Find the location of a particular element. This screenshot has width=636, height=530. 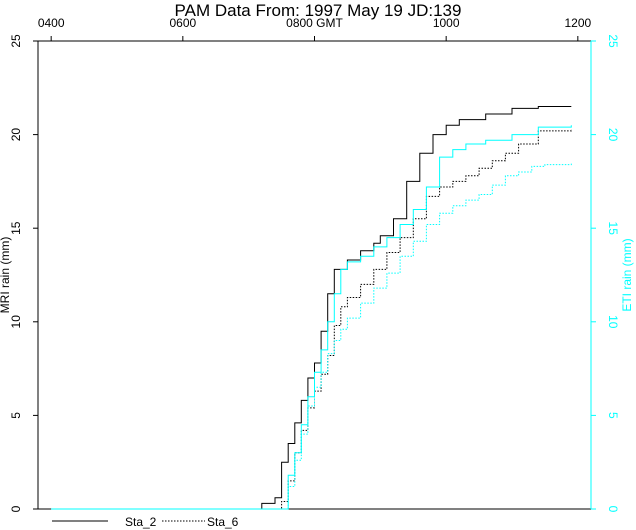

y-tick-label-left: 10 is located at coordinates (16, 322).